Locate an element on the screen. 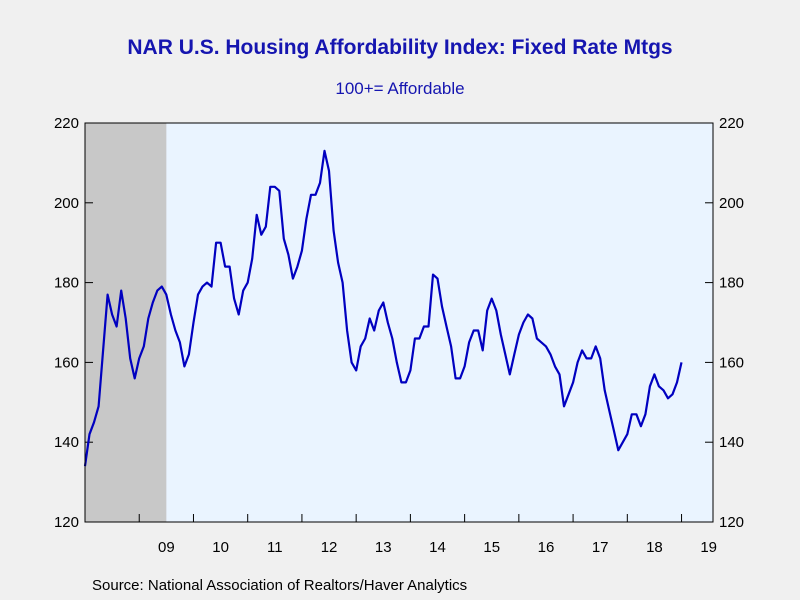 Image resolution: width=800 pixels, height=600 pixels. y-tick-label-right: 120 is located at coordinates (731, 522).